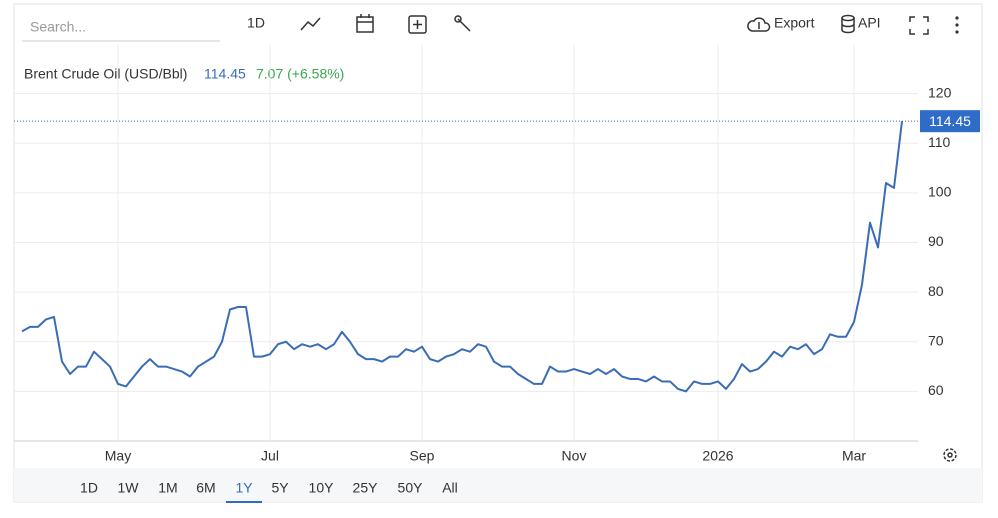 The height and width of the screenshot is (518, 998). I want to click on range-button: 1W, so click(129, 488).